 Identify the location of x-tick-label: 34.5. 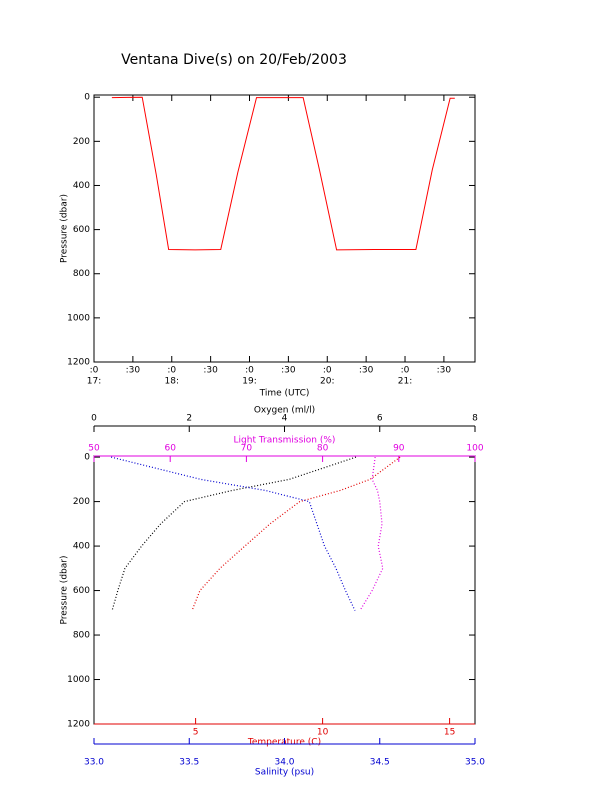
(380, 763).